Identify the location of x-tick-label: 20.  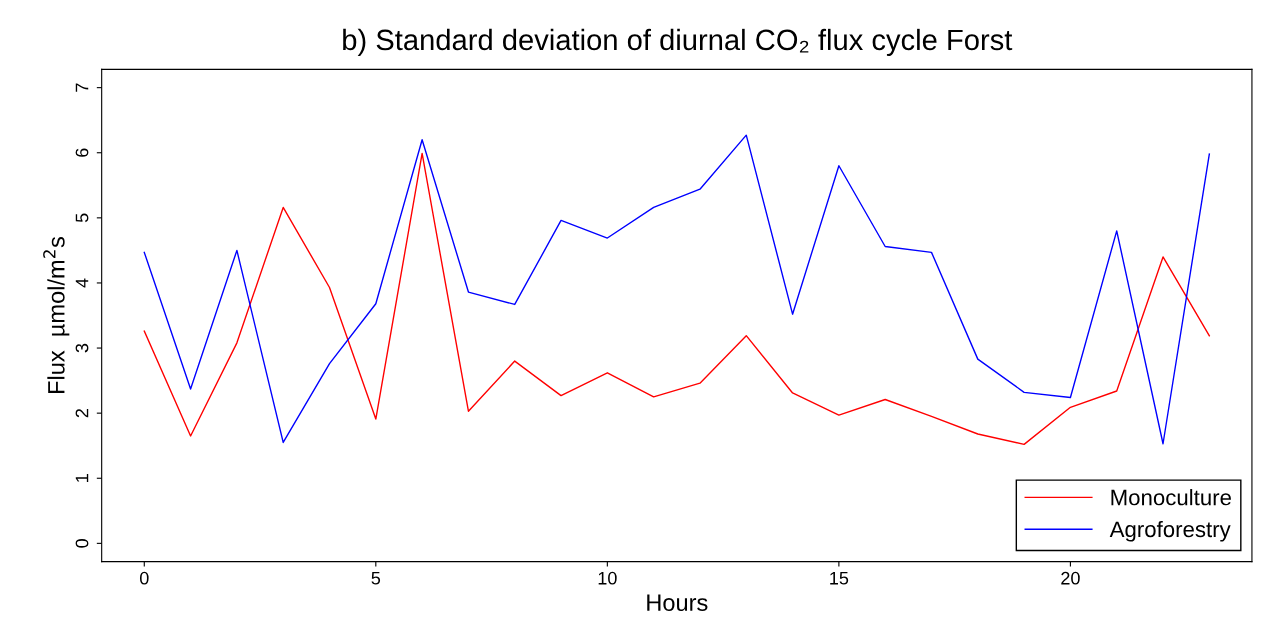
(1070, 578).